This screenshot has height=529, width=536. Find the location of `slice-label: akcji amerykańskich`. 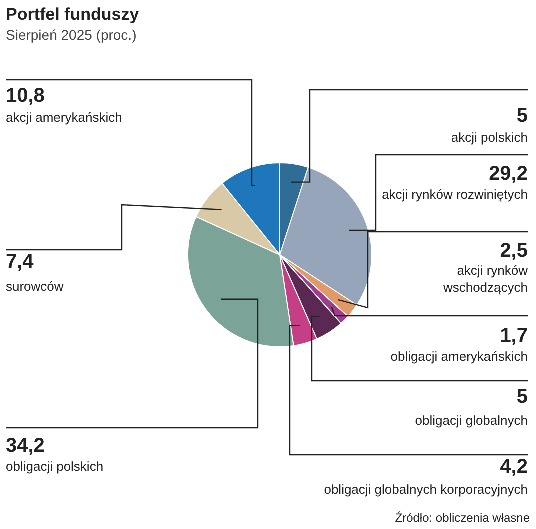

slice-label: akcji amerykańskich is located at coordinates (64, 117).